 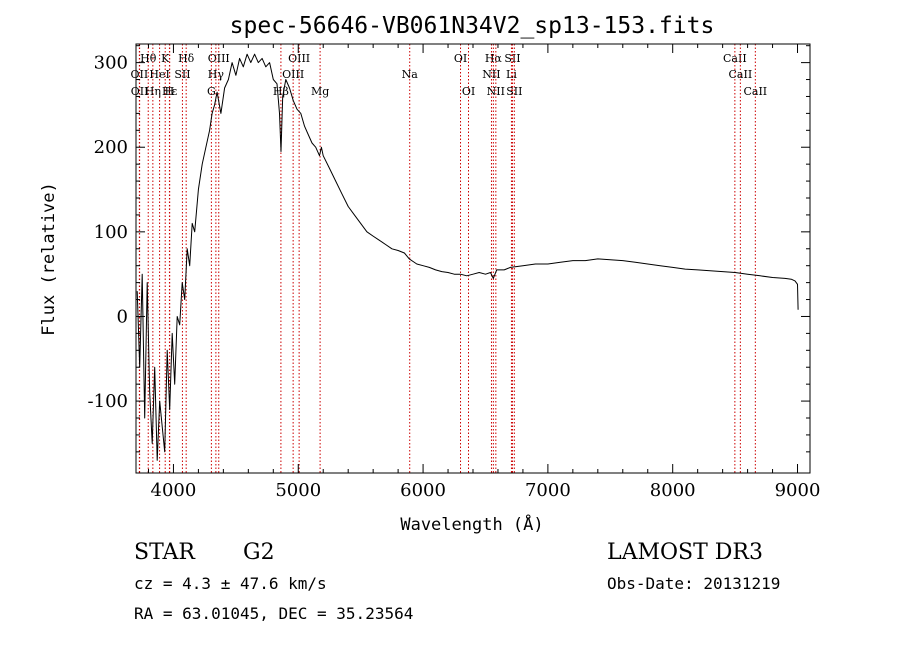 I want to click on y-tick-label: 0, so click(x=122, y=316).